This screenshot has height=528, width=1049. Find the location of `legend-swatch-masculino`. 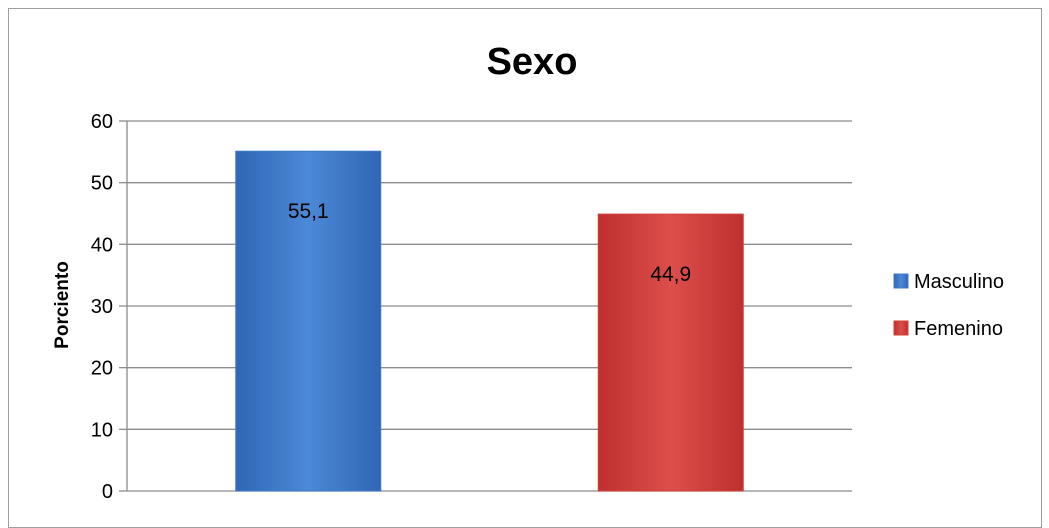

legend-swatch-masculino is located at coordinates (901, 281).